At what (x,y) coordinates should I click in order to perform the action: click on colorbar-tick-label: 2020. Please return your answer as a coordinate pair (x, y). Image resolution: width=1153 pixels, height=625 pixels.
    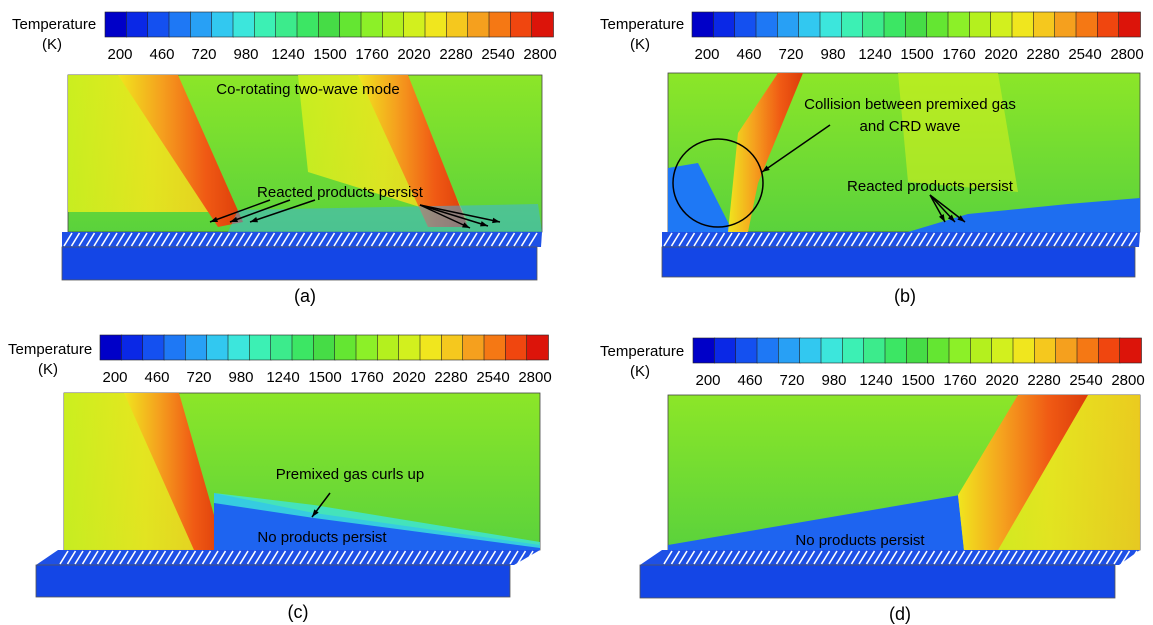
    Looking at the image, I should click on (1000, 54).